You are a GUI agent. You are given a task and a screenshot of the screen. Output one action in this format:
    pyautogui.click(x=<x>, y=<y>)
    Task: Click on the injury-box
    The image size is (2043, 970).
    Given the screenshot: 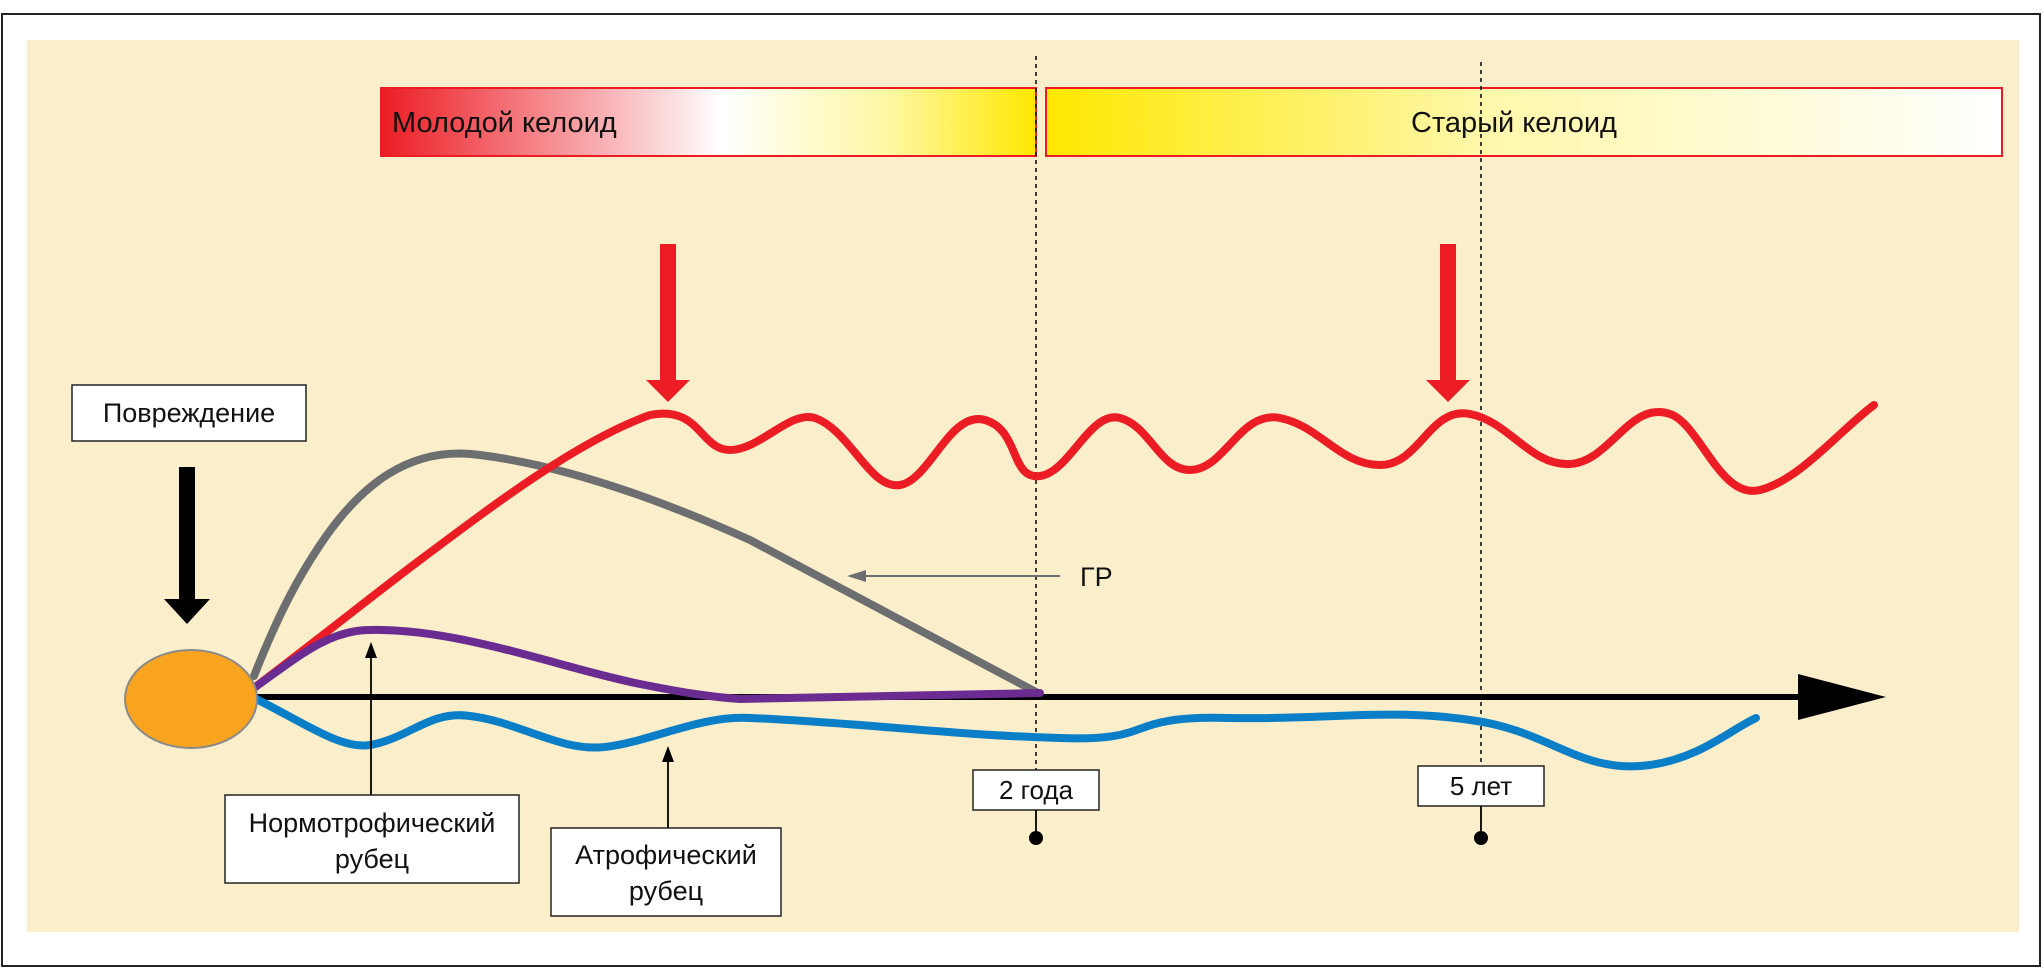 What is the action you would take?
    pyautogui.click(x=189, y=413)
    